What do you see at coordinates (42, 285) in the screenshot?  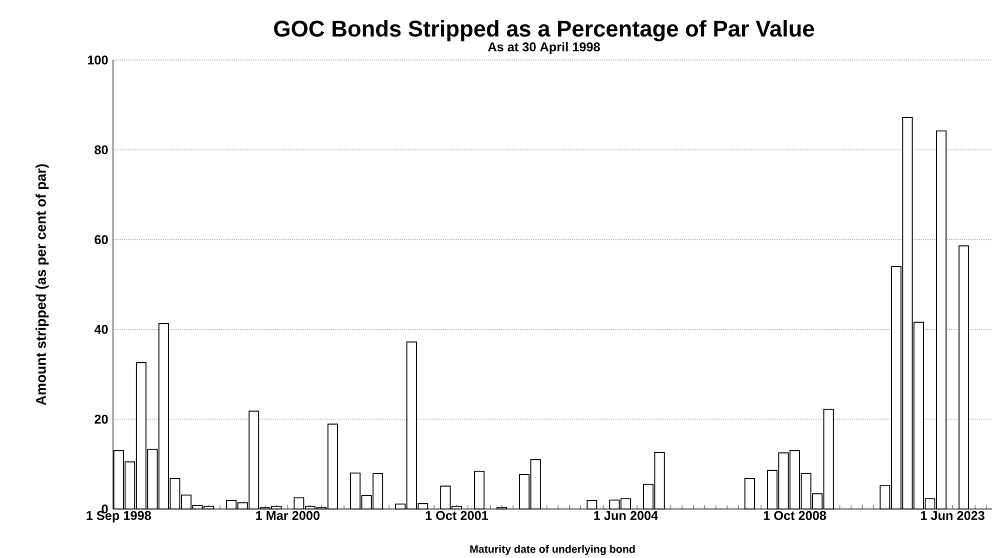 I see `y-axis-title: Amount stripped (as per cent of par)` at bounding box center [42, 285].